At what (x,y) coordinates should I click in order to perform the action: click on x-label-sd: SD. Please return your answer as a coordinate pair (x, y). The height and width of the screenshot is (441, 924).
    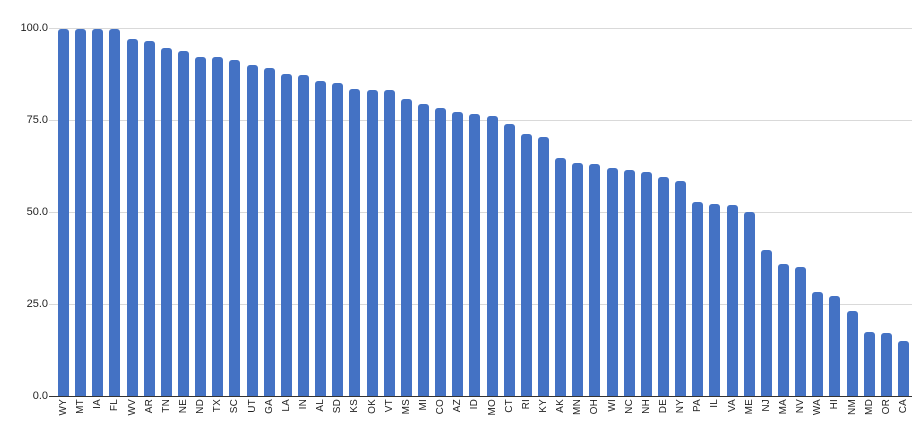
    Looking at the image, I should click on (338, 406).